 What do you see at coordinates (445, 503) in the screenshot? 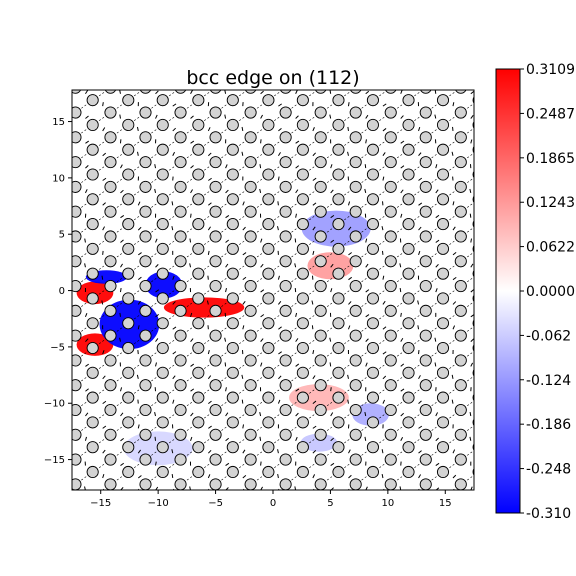
I see `x-tick-label: 15` at bounding box center [445, 503].